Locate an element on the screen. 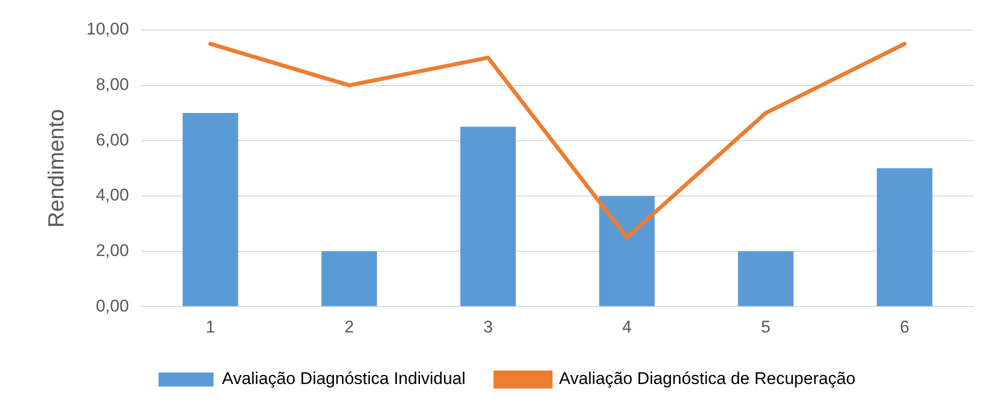 The width and height of the screenshot is (999, 408). y-tick-label: 8,00 is located at coordinates (112, 84).